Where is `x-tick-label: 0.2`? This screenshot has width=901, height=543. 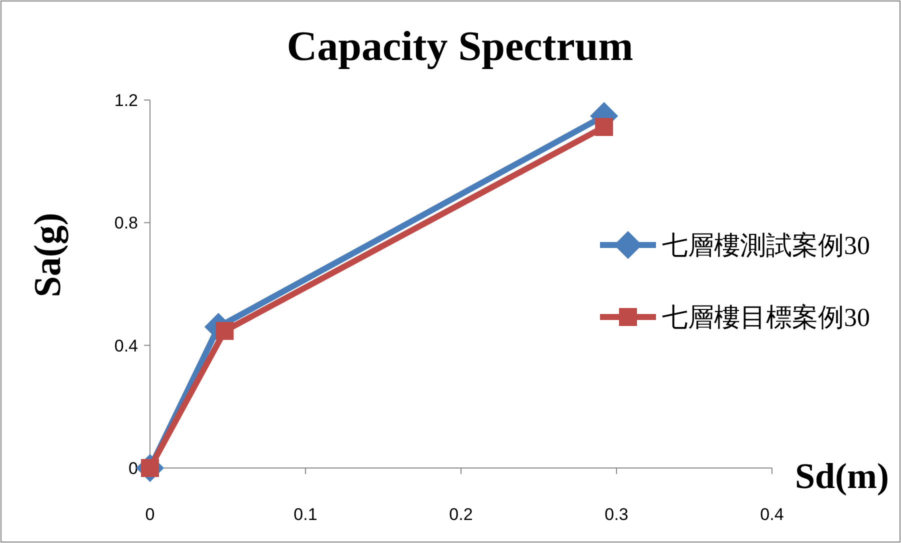 x-tick-label: 0.2 is located at coordinates (461, 514).